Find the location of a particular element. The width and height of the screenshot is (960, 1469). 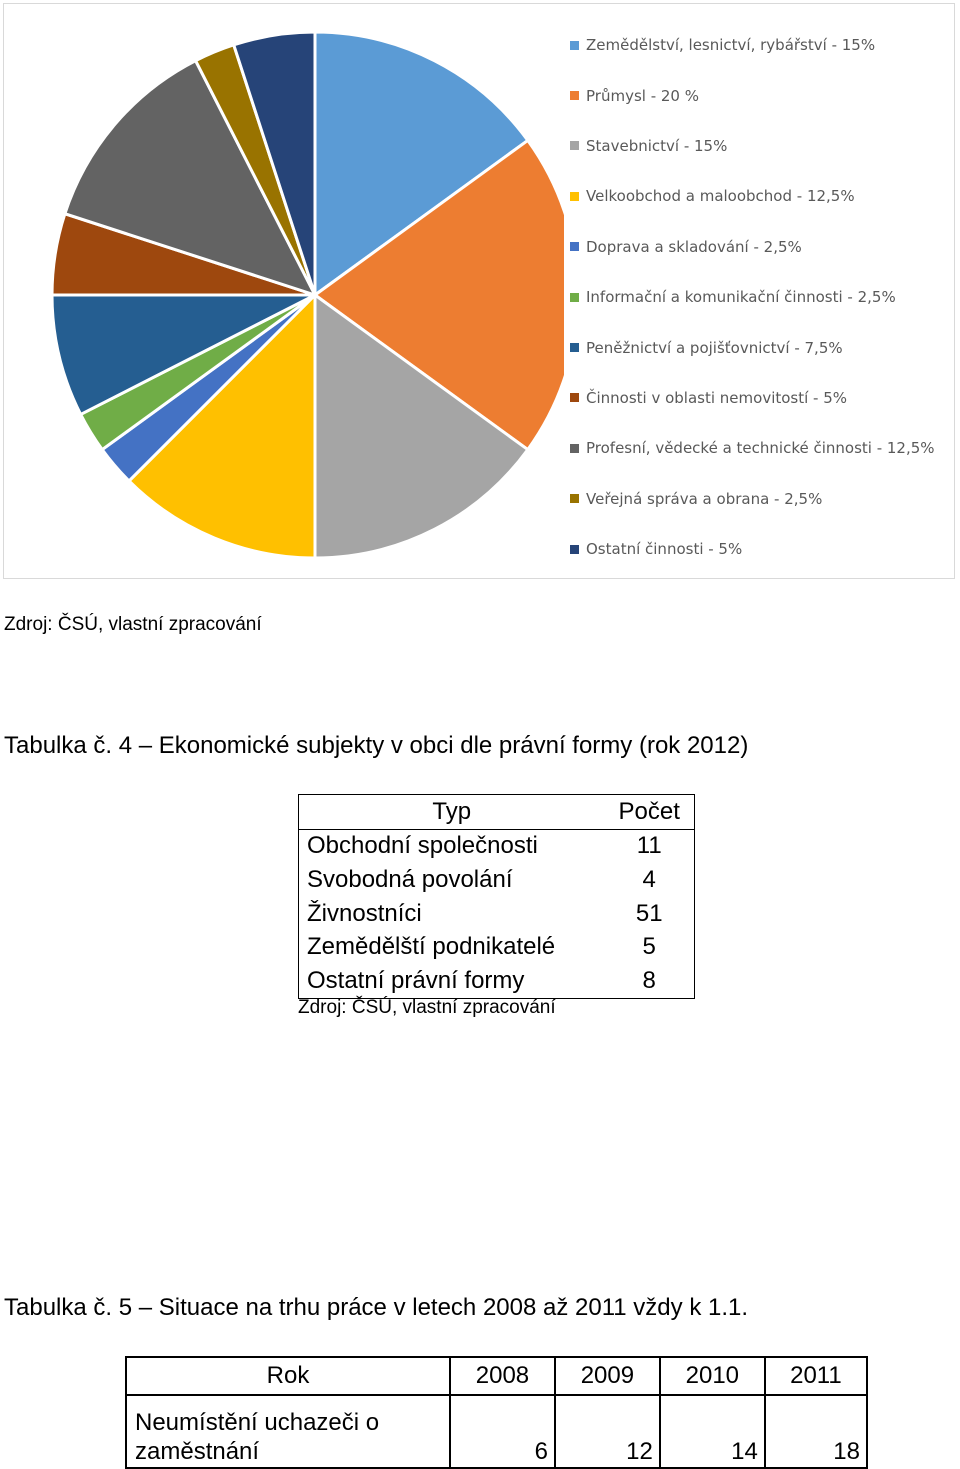

table5-row-label-line1: Neumístění uchazeči o is located at coordinates (257, 1422).